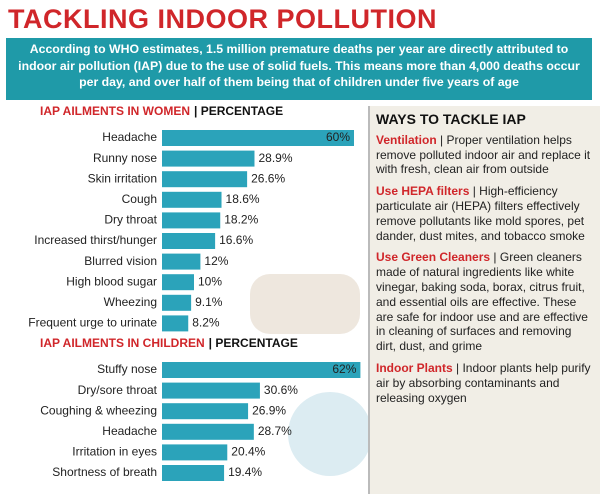 The image size is (600, 499). I want to click on category-label: Cough, so click(139, 199).